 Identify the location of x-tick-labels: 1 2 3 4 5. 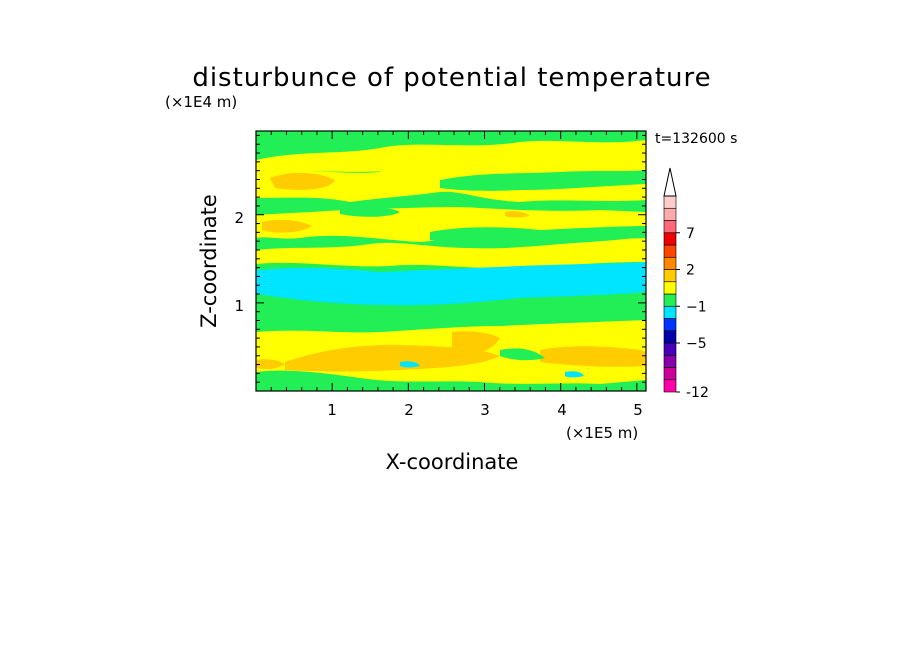
(485, 410).